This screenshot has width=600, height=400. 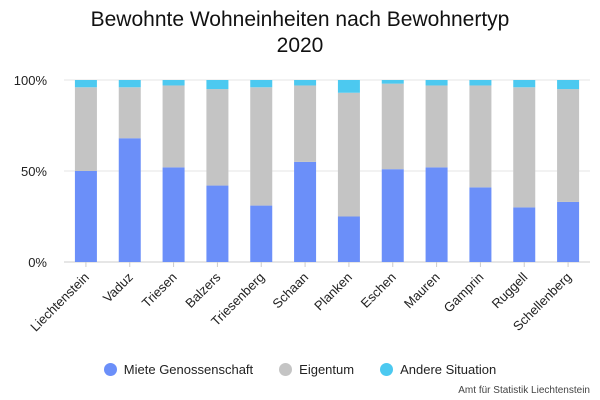 I want to click on x-tick-label: Ruggell, so click(x=510, y=290).